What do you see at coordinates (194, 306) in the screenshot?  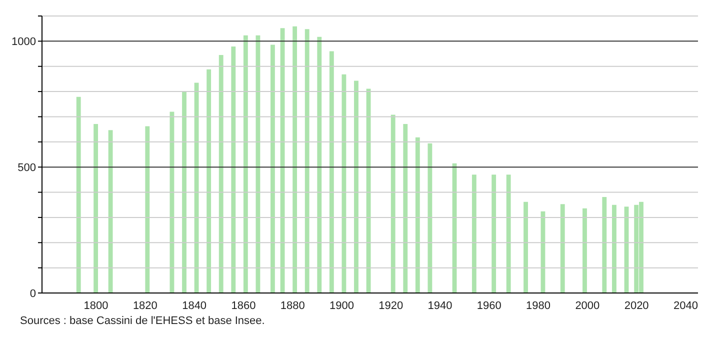 I see `x-tick-label: 1840` at bounding box center [194, 306].